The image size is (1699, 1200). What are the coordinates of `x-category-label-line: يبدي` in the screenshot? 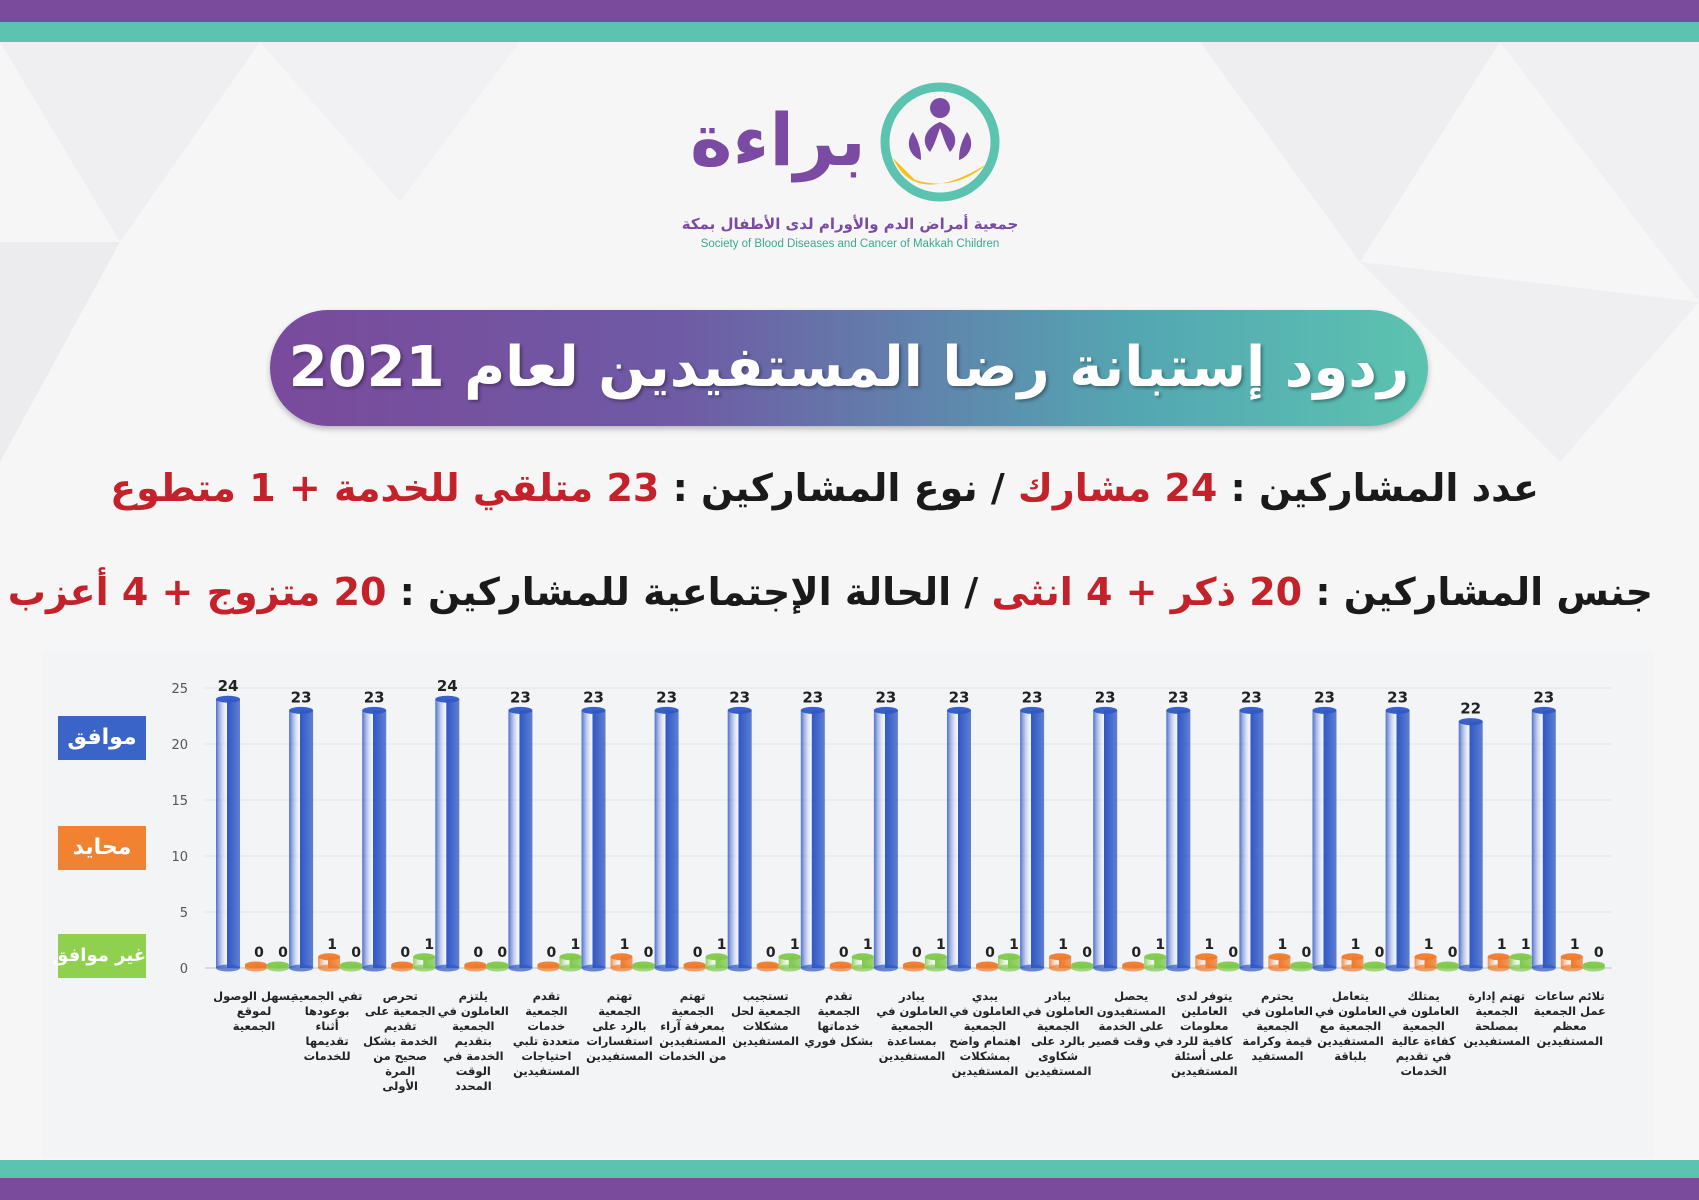 It's located at (985, 996).